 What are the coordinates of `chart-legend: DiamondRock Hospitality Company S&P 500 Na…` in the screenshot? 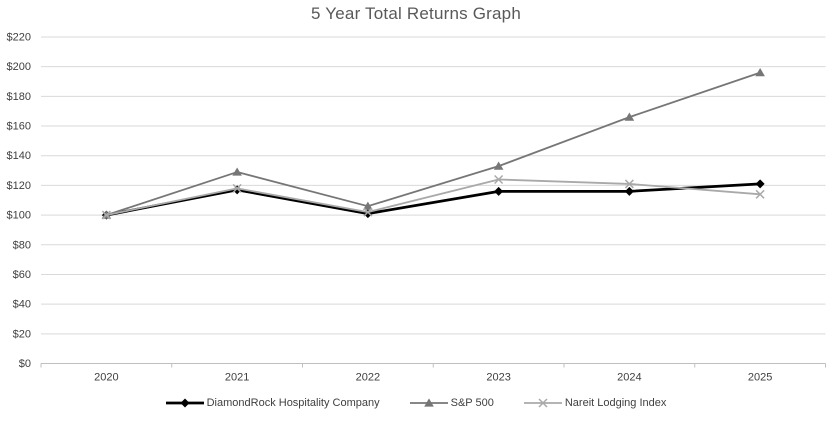 It's located at (416, 403).